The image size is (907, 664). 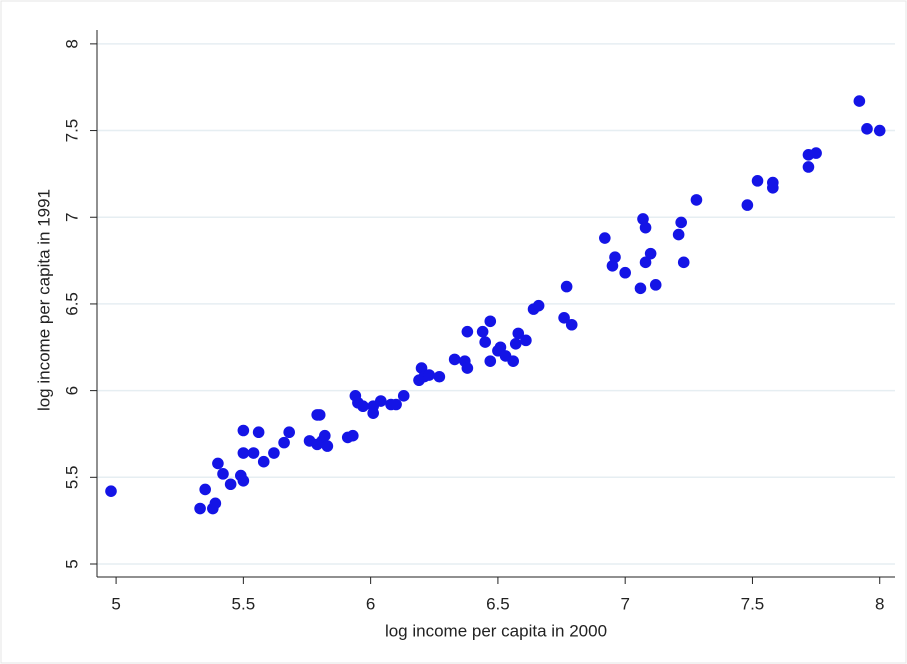 What do you see at coordinates (115, 603) in the screenshot?
I see `x-tick-label: 5` at bounding box center [115, 603].